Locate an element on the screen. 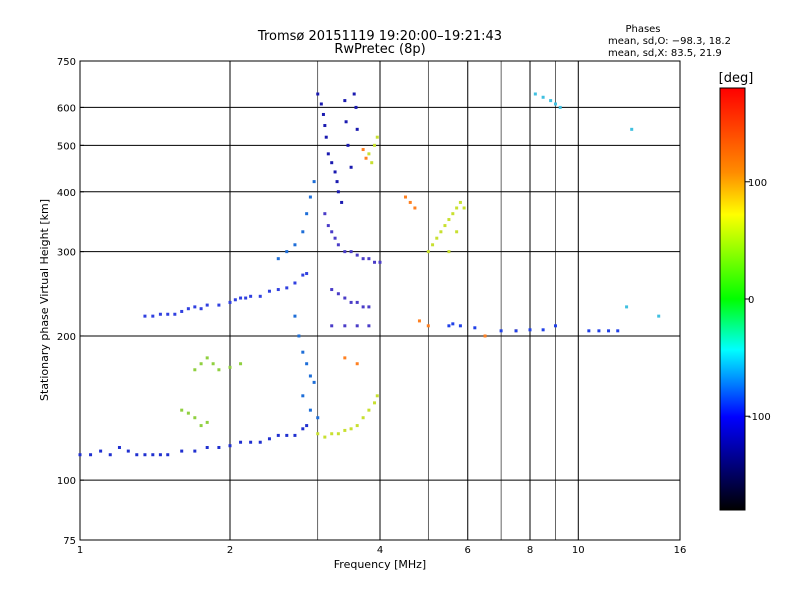 The height and width of the screenshot is (600, 800). y-tick-label: 500 is located at coordinates (66, 146).